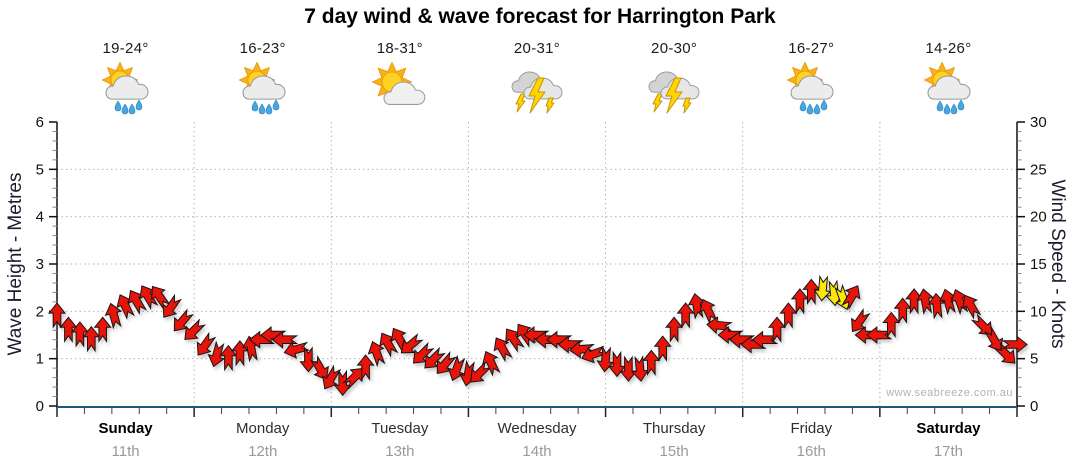 This screenshot has height=475, width=1080. What do you see at coordinates (1057, 264) in the screenshot?
I see `right-axis-label: Wind Speed - Knots` at bounding box center [1057, 264].